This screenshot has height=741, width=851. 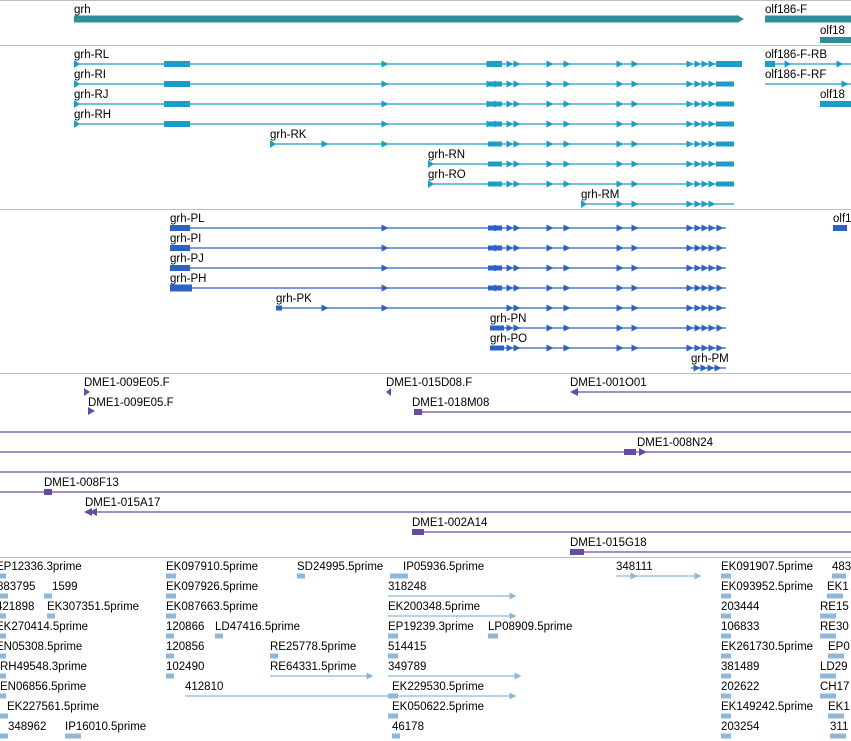 What do you see at coordinates (188, 279) in the screenshot?
I see `feature-label: grh-PH` at bounding box center [188, 279].